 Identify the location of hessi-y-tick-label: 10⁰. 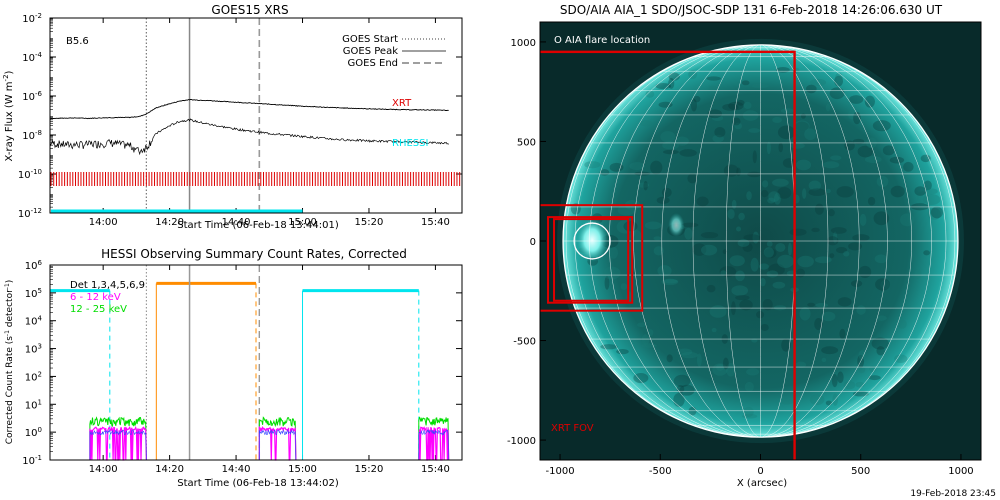
(33, 432).